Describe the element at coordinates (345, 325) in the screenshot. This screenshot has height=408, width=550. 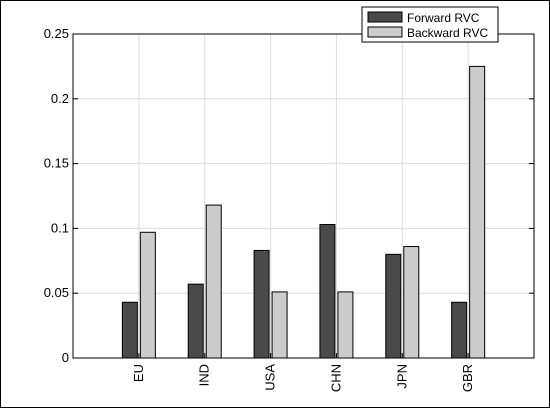
I see `bar-backward-rvc-chn` at that location.